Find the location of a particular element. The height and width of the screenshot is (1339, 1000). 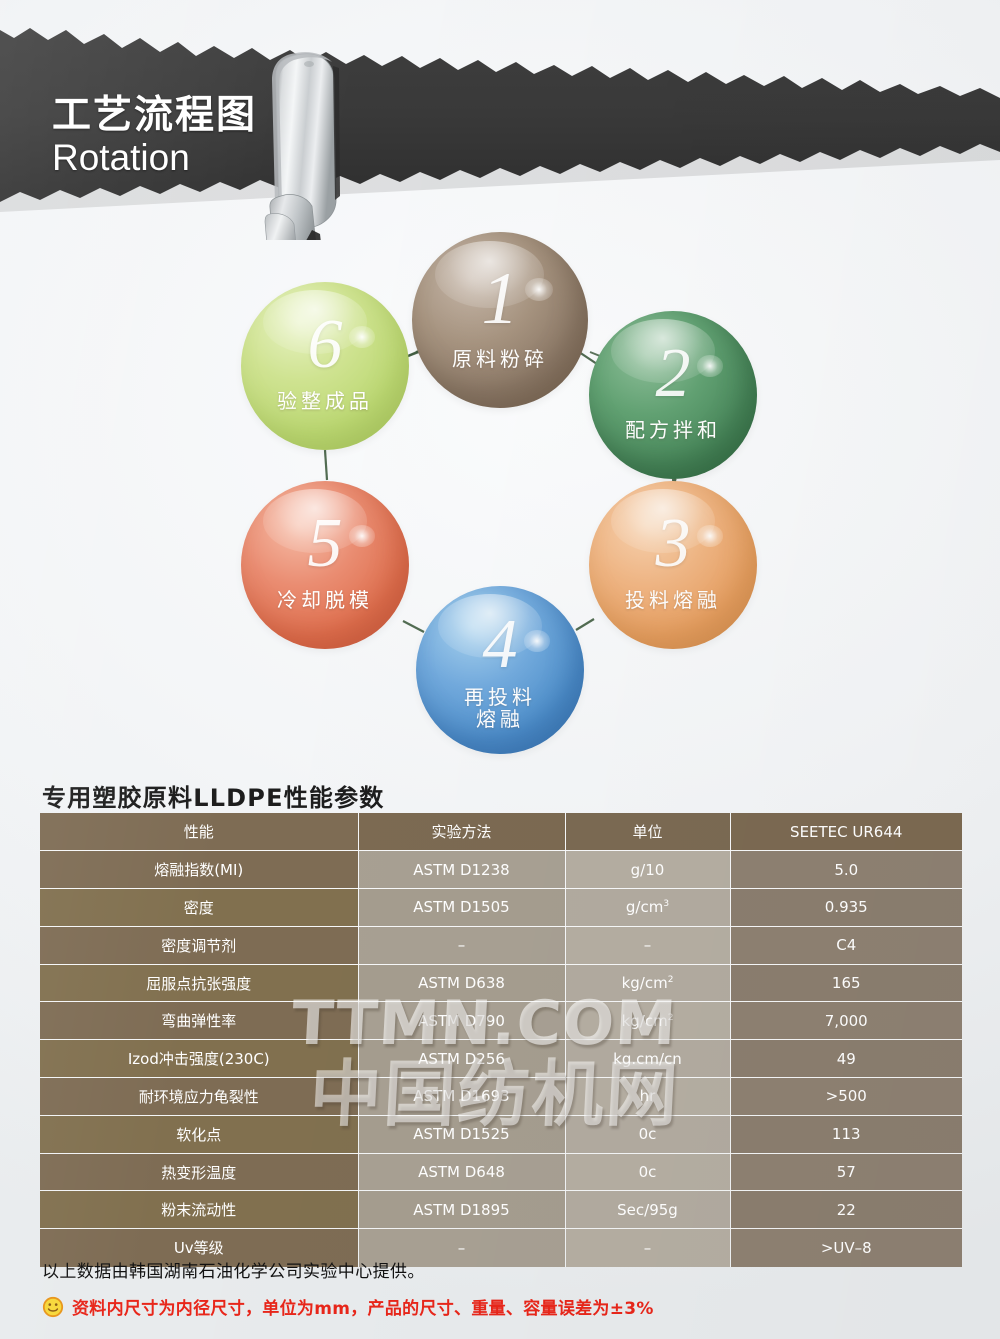

cell-property: 屈服点抗张强度 is located at coordinates (199, 983).